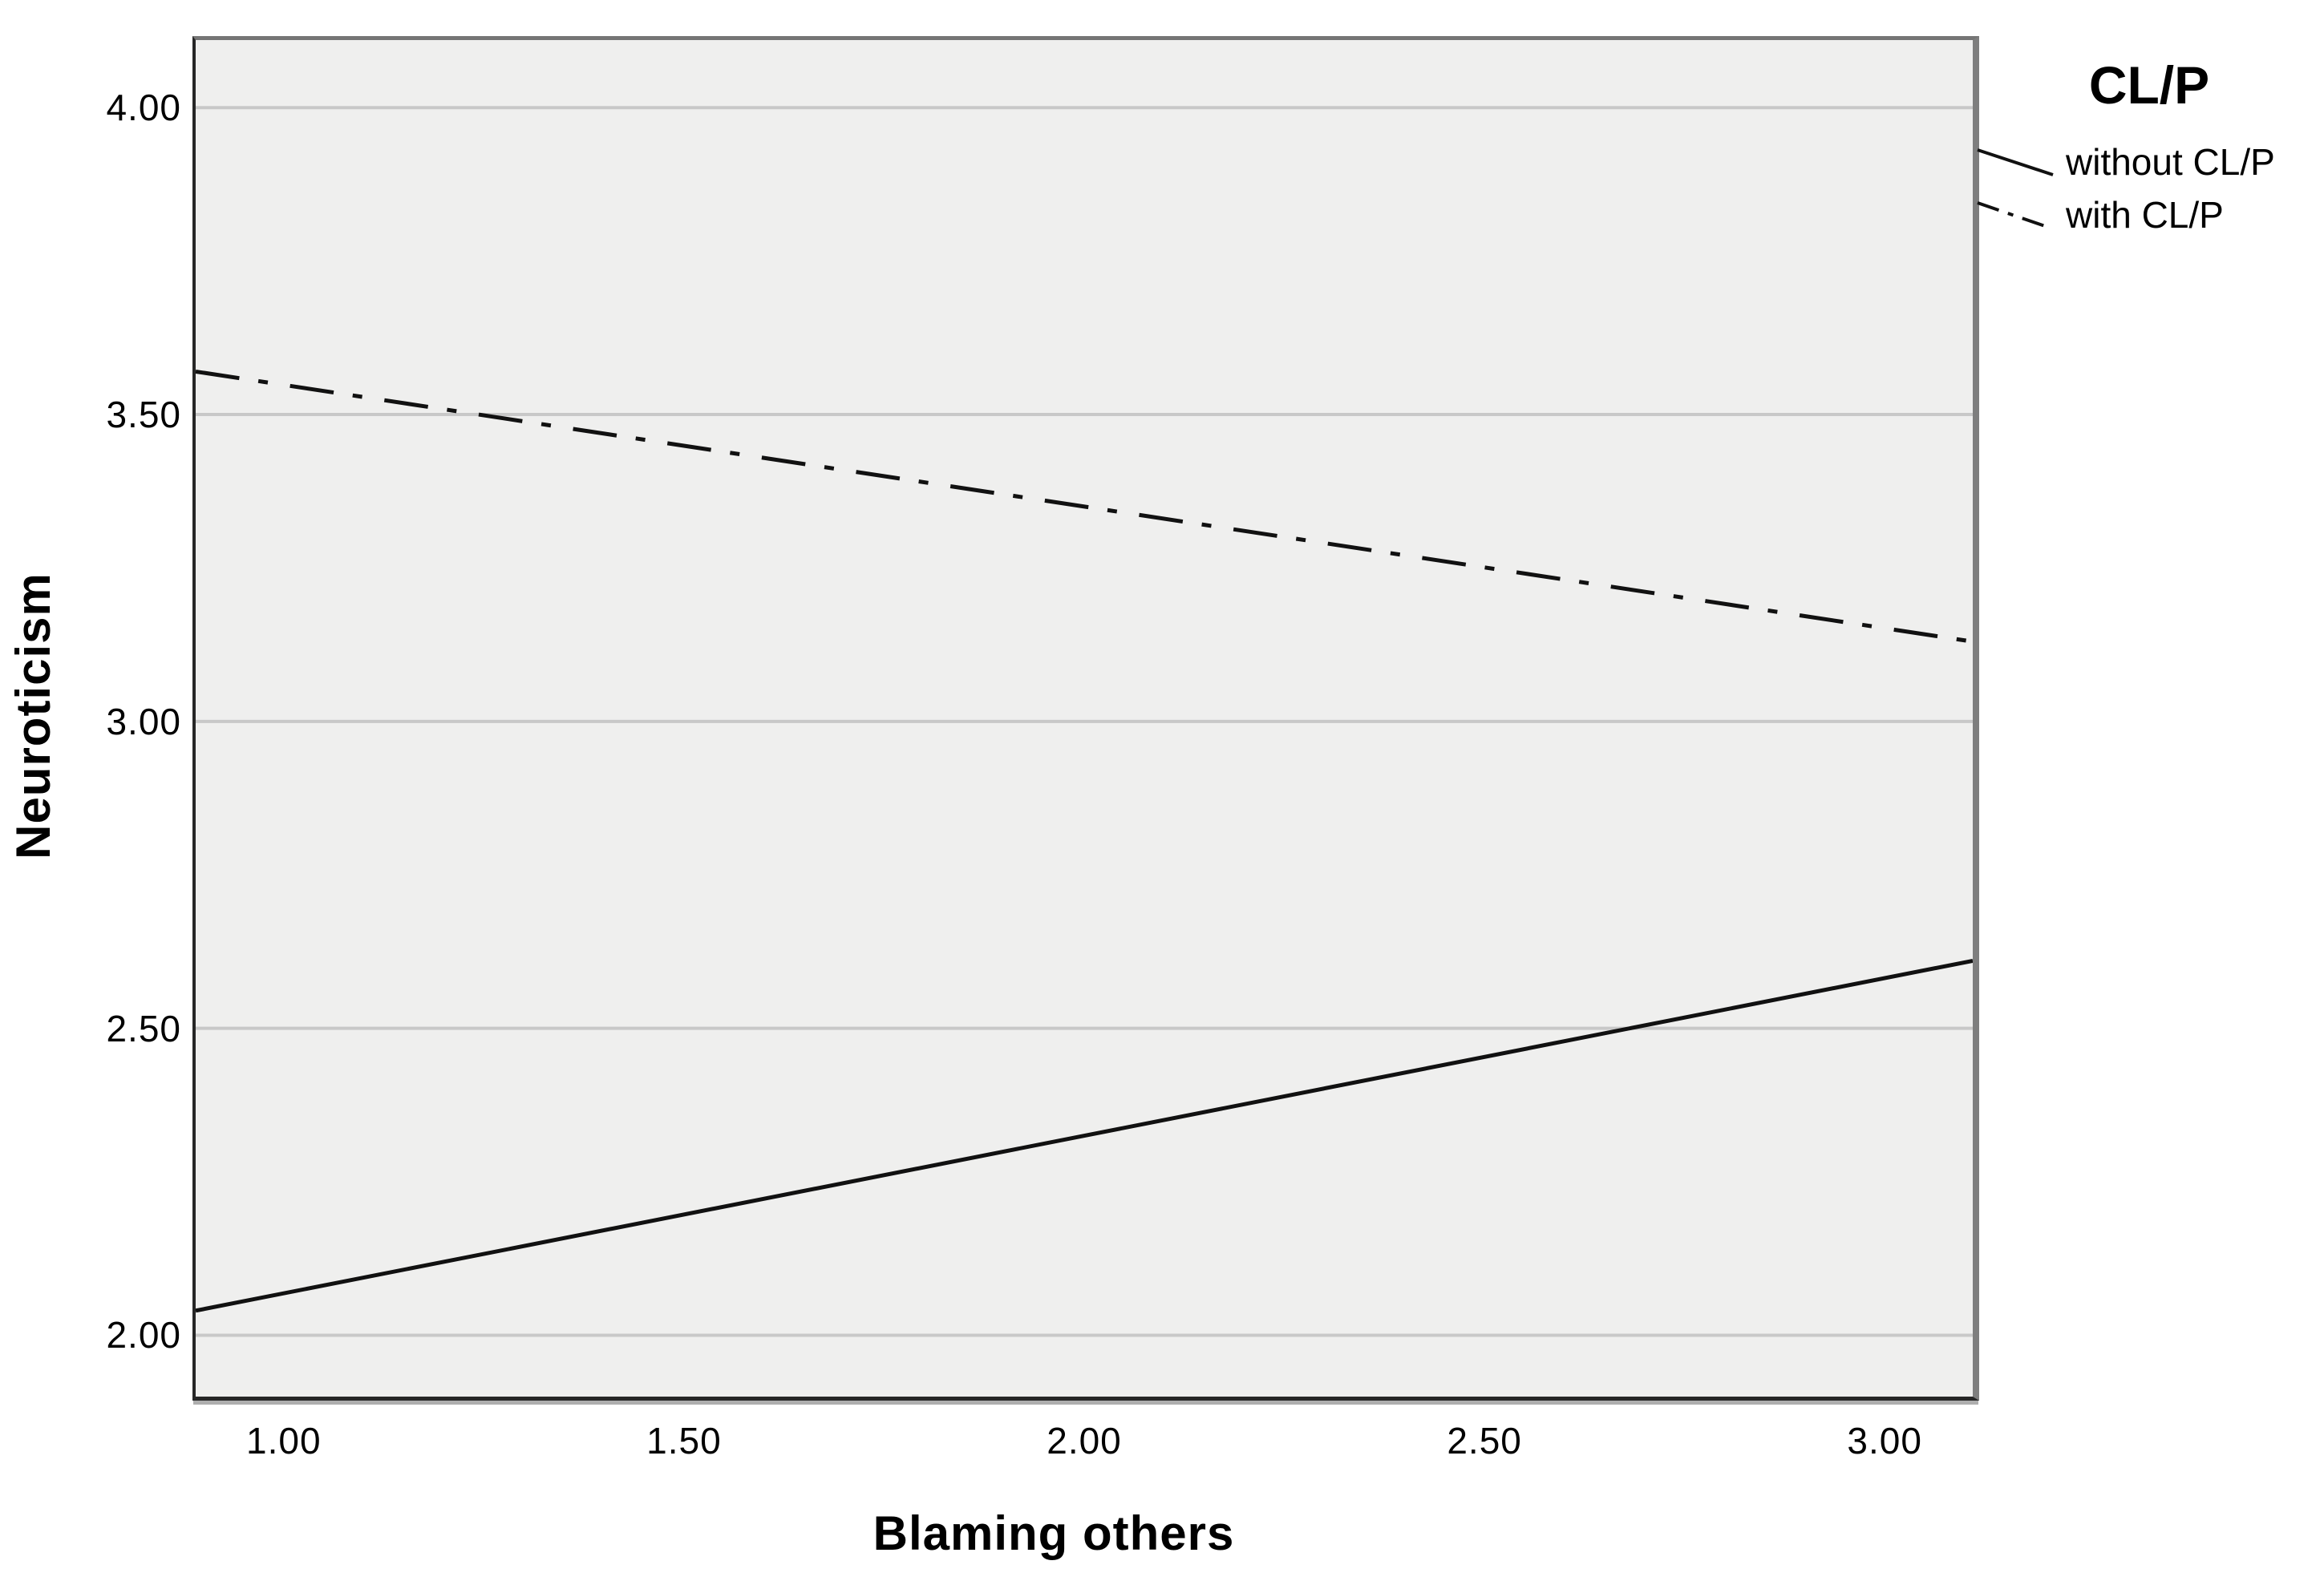 The width and height of the screenshot is (2324, 1585). What do you see at coordinates (143, 721) in the screenshot?
I see `y-tick-label: 3.00` at bounding box center [143, 721].